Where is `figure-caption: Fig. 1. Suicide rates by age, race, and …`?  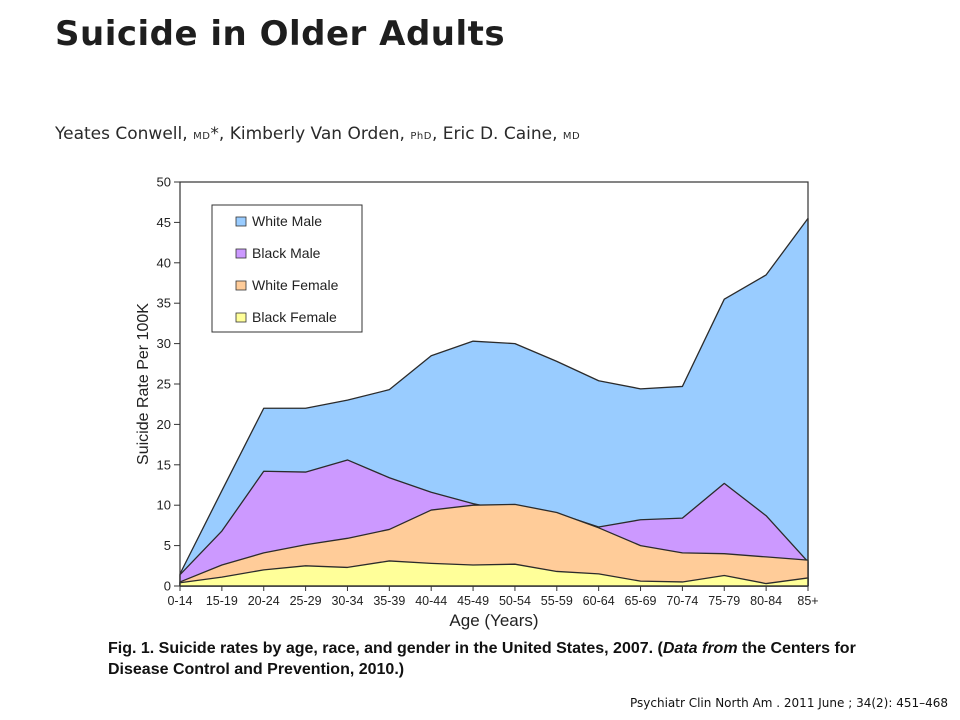 figure-caption: Fig. 1. Suicide rates by age, race, and … is located at coordinates (488, 659).